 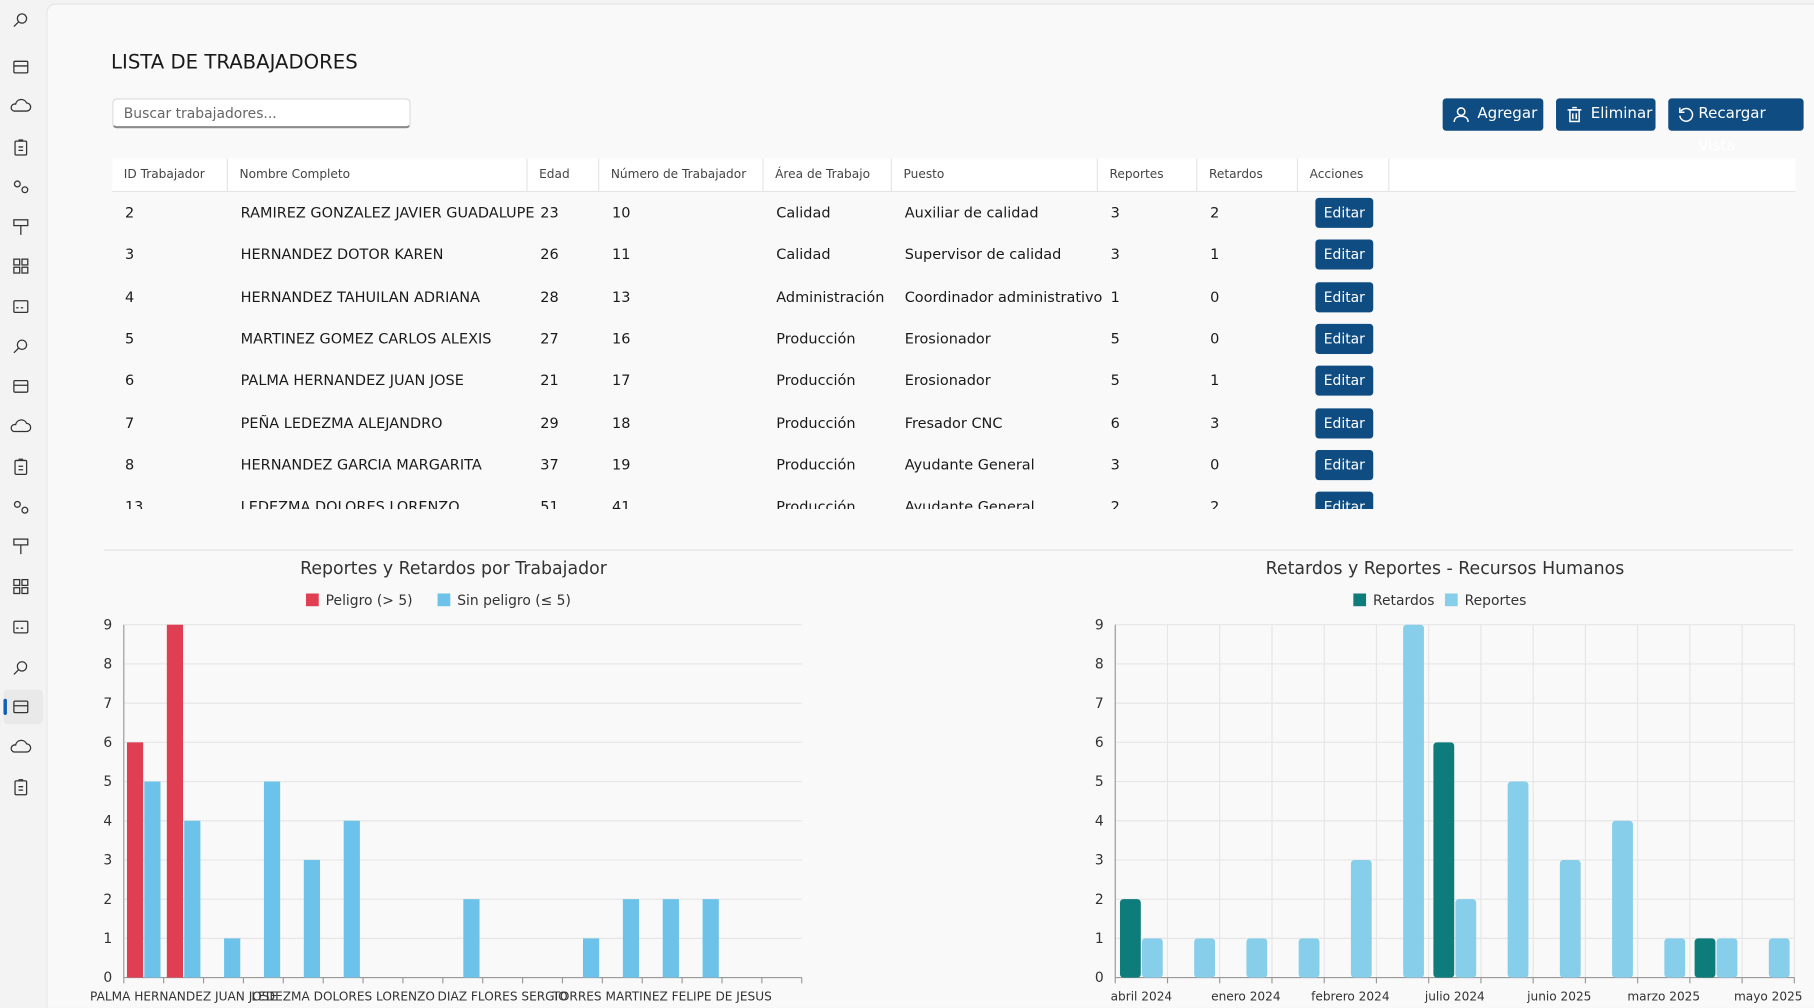 What do you see at coordinates (969, 464) in the screenshot?
I see `table-cell: Ayudante General` at bounding box center [969, 464].